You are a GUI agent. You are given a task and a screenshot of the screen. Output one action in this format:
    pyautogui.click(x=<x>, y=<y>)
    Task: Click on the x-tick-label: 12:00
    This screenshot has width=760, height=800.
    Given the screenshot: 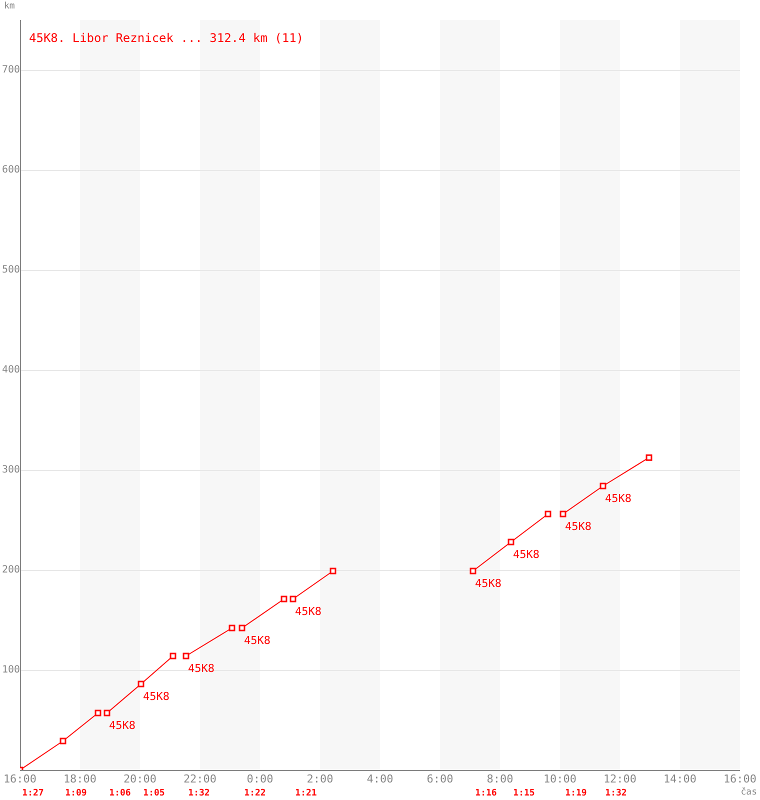 What is the action you would take?
    pyautogui.click(x=620, y=779)
    